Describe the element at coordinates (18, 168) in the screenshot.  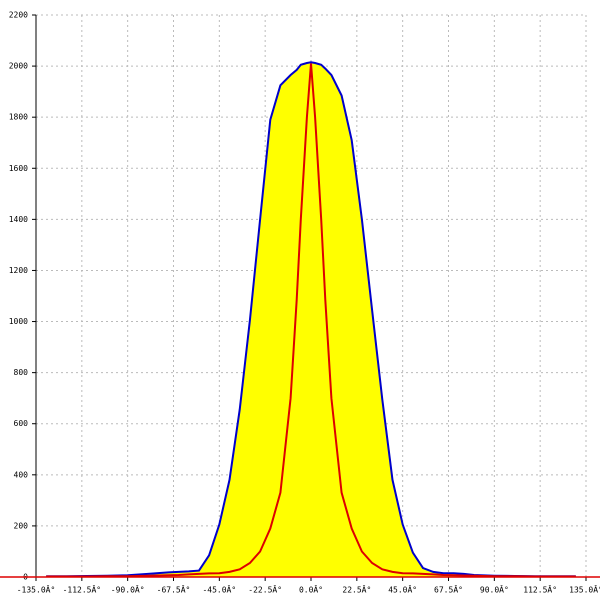
I see `y-tick-label: 1600` at that location.